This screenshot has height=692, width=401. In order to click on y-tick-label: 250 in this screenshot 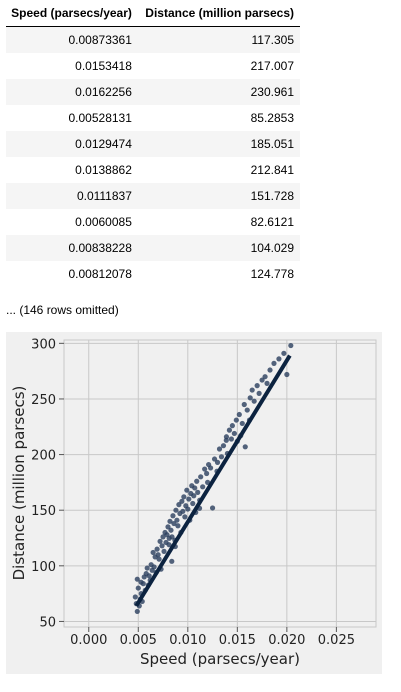, I will do `click(43, 400)`.